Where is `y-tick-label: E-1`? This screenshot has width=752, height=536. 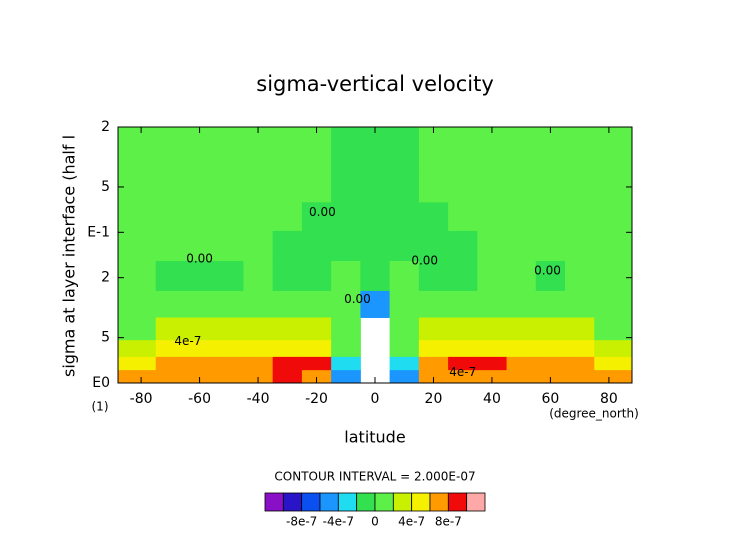 y-tick-label: E-1 is located at coordinates (98, 232).